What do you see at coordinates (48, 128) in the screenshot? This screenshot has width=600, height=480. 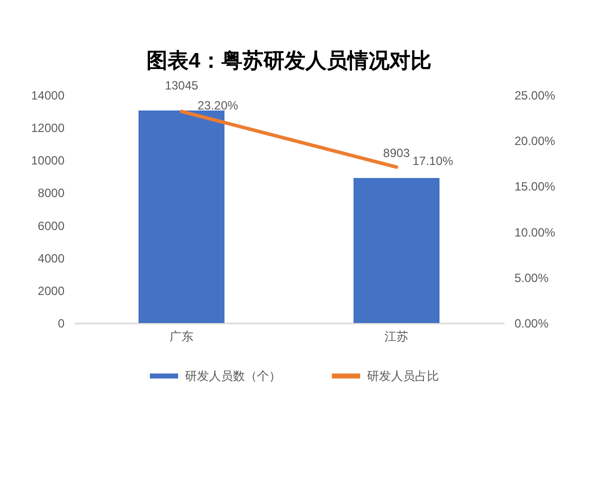 I see `y-tick-label: 12000` at bounding box center [48, 128].